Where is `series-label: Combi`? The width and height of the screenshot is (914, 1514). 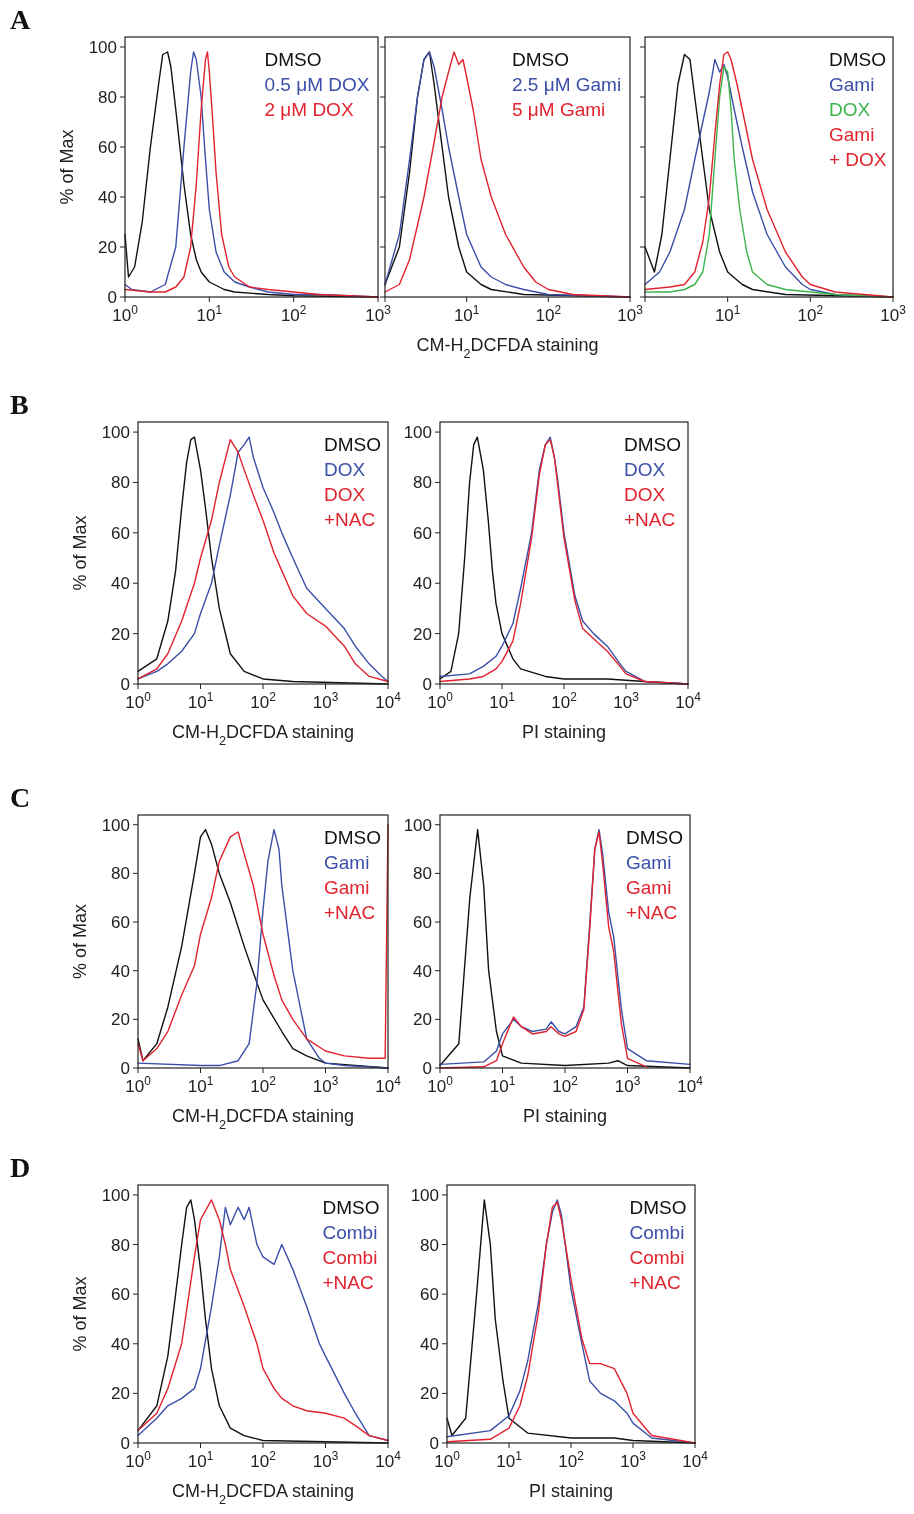
series-label: Combi is located at coordinates (350, 1232).